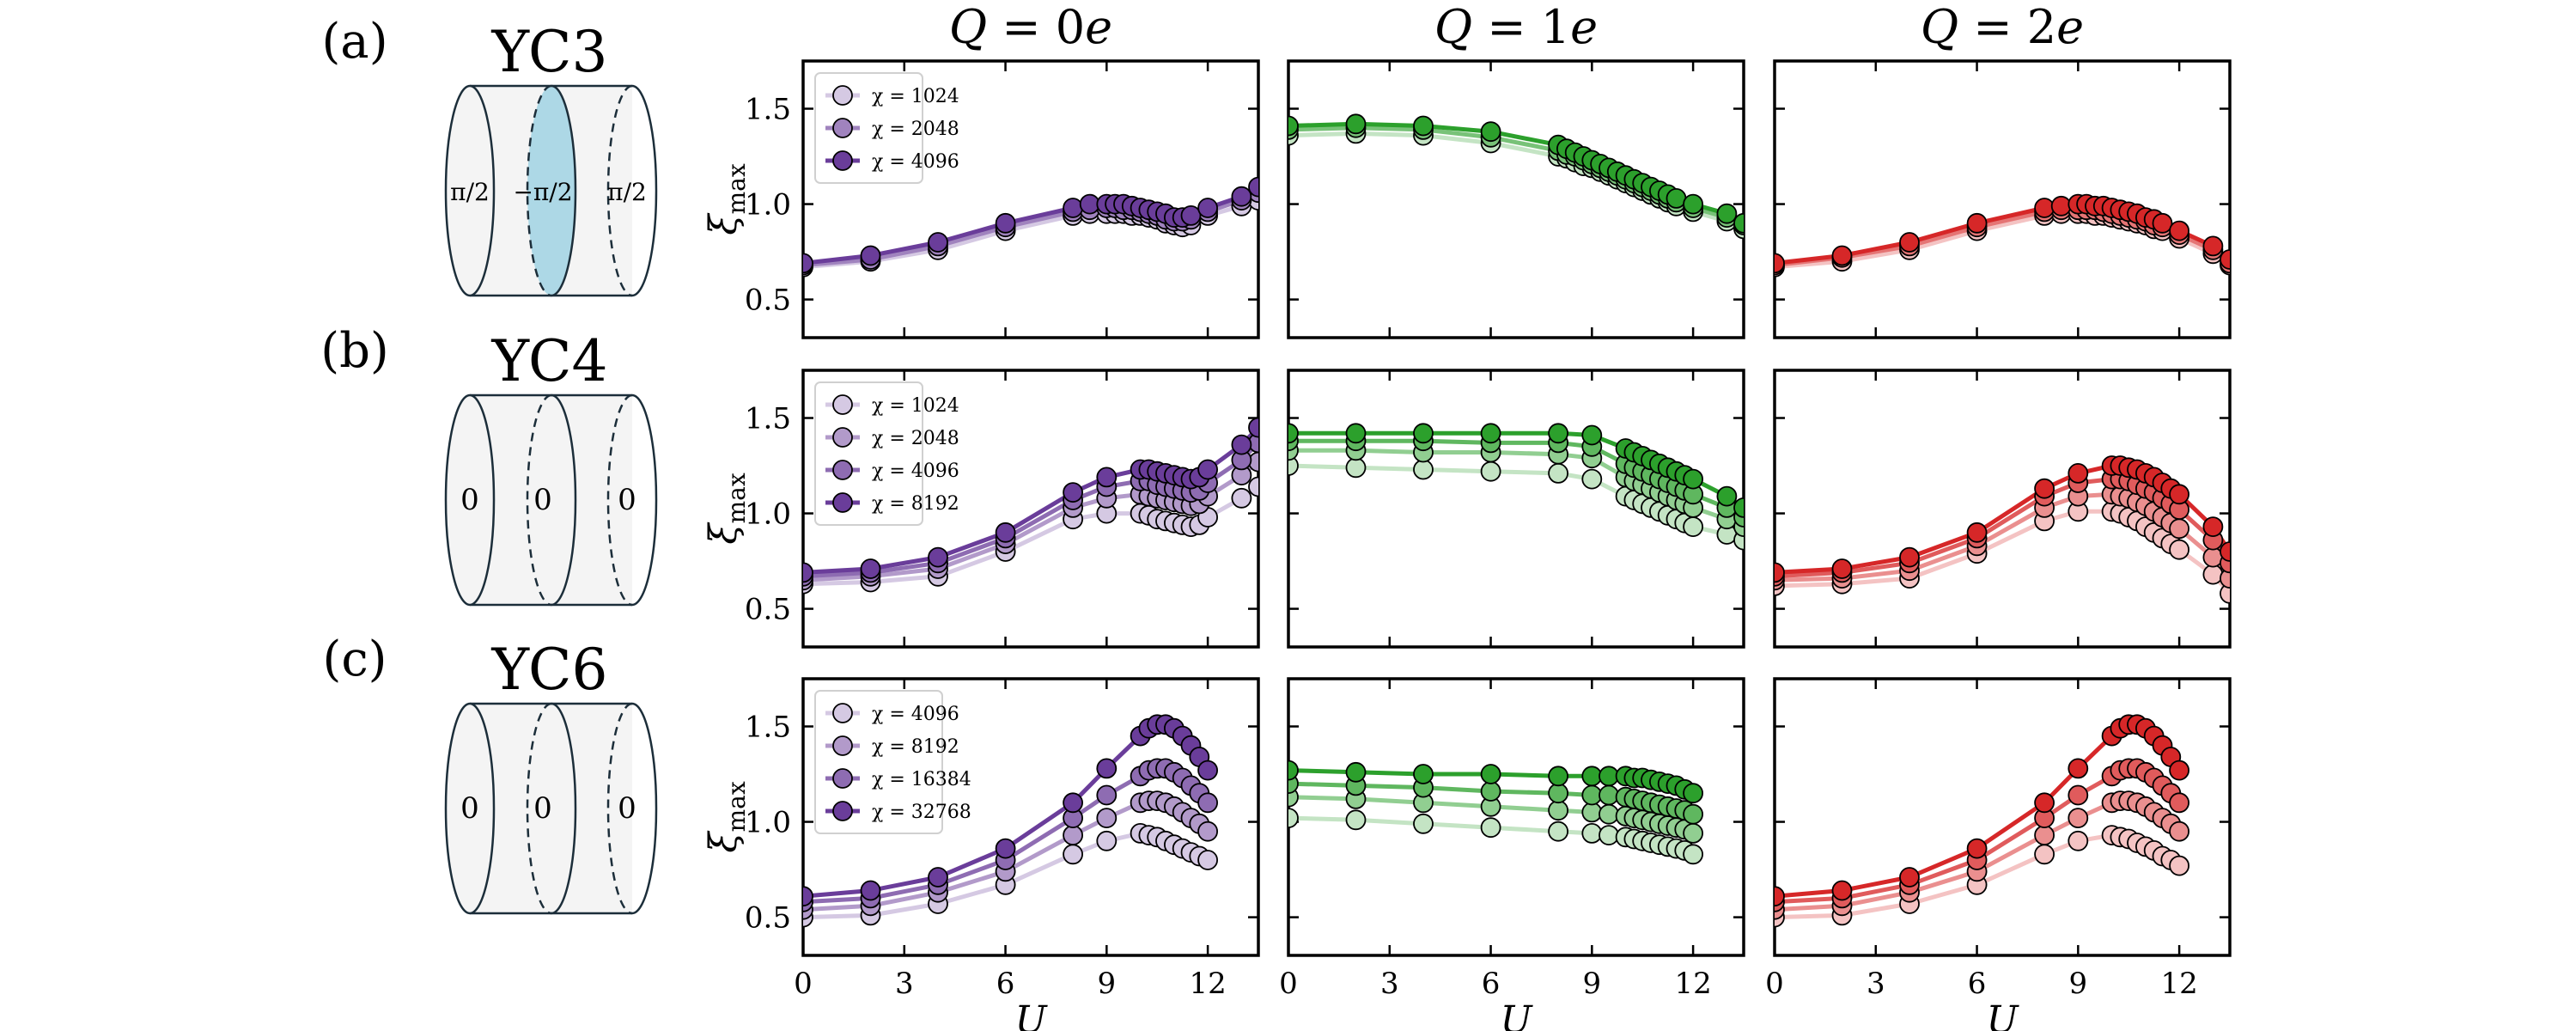 This screenshot has height=1031, width=2576. Describe the element at coordinates (549, 361) in the screenshot. I see `lattice-name: YC4` at that location.